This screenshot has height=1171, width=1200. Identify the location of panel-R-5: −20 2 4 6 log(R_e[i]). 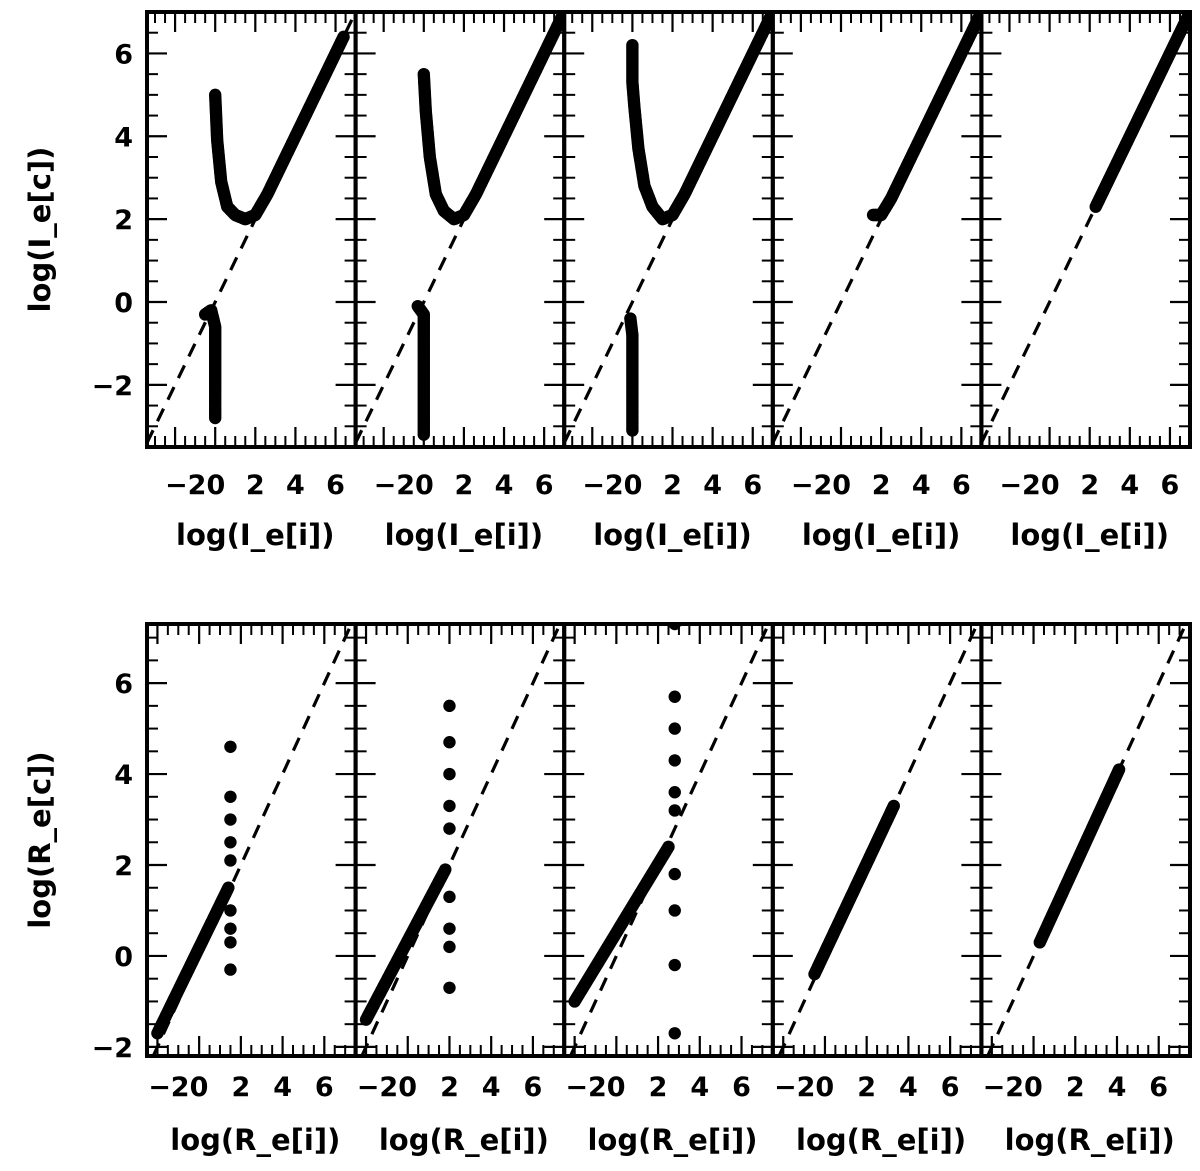
(1086, 889).